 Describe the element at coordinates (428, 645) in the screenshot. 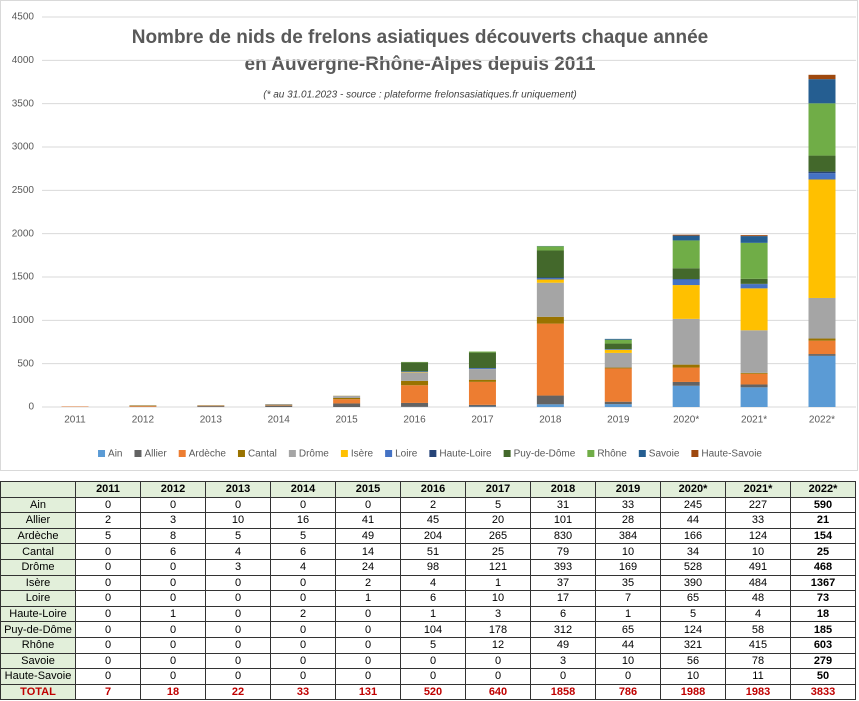

I see `data-row: Rhône 0 0 0 0 0 5 12 49 44 321 415 603` at that location.